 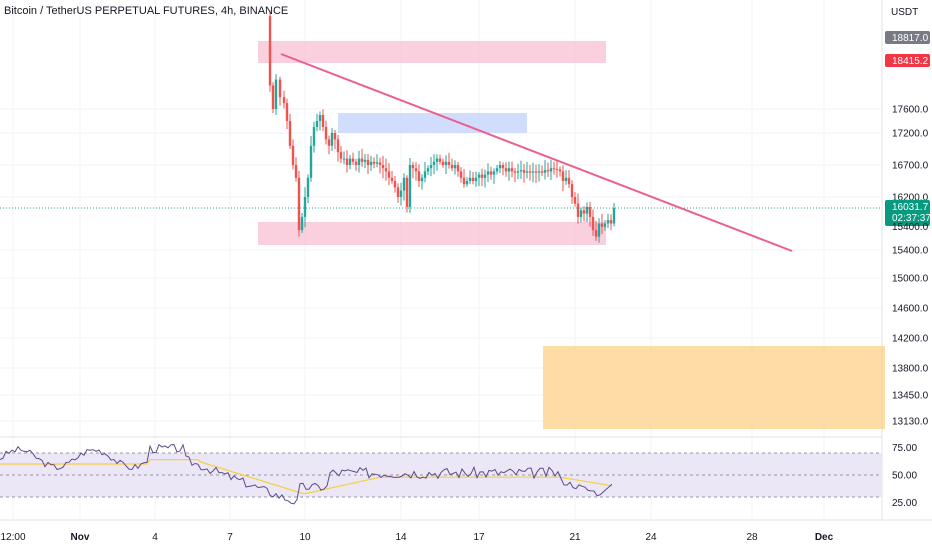 What do you see at coordinates (432, 233) in the screenshot?
I see `support-zone` at bounding box center [432, 233].